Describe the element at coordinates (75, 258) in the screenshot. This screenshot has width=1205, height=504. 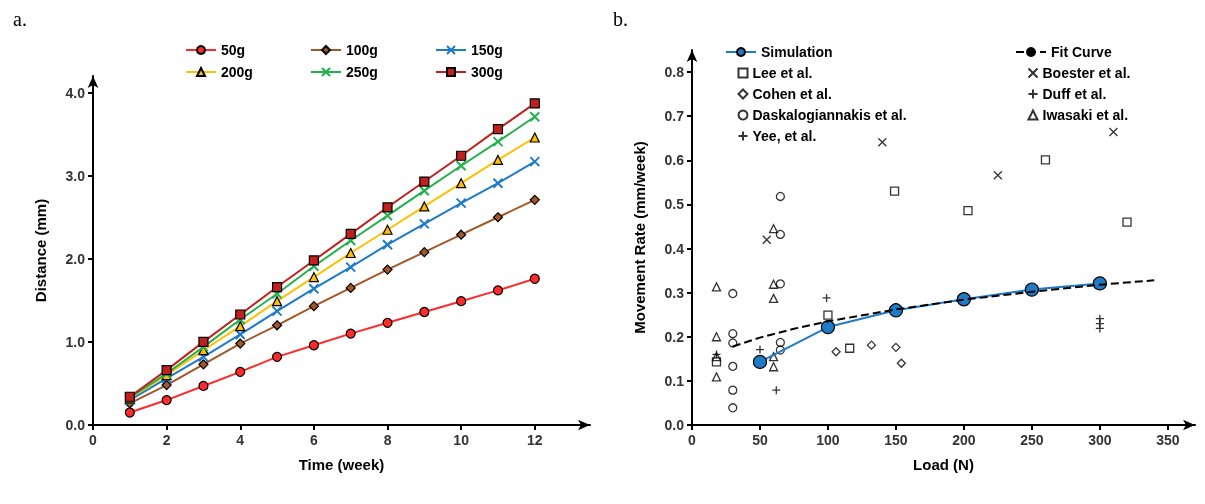
I see `y-tick-label: 2.0` at that location.